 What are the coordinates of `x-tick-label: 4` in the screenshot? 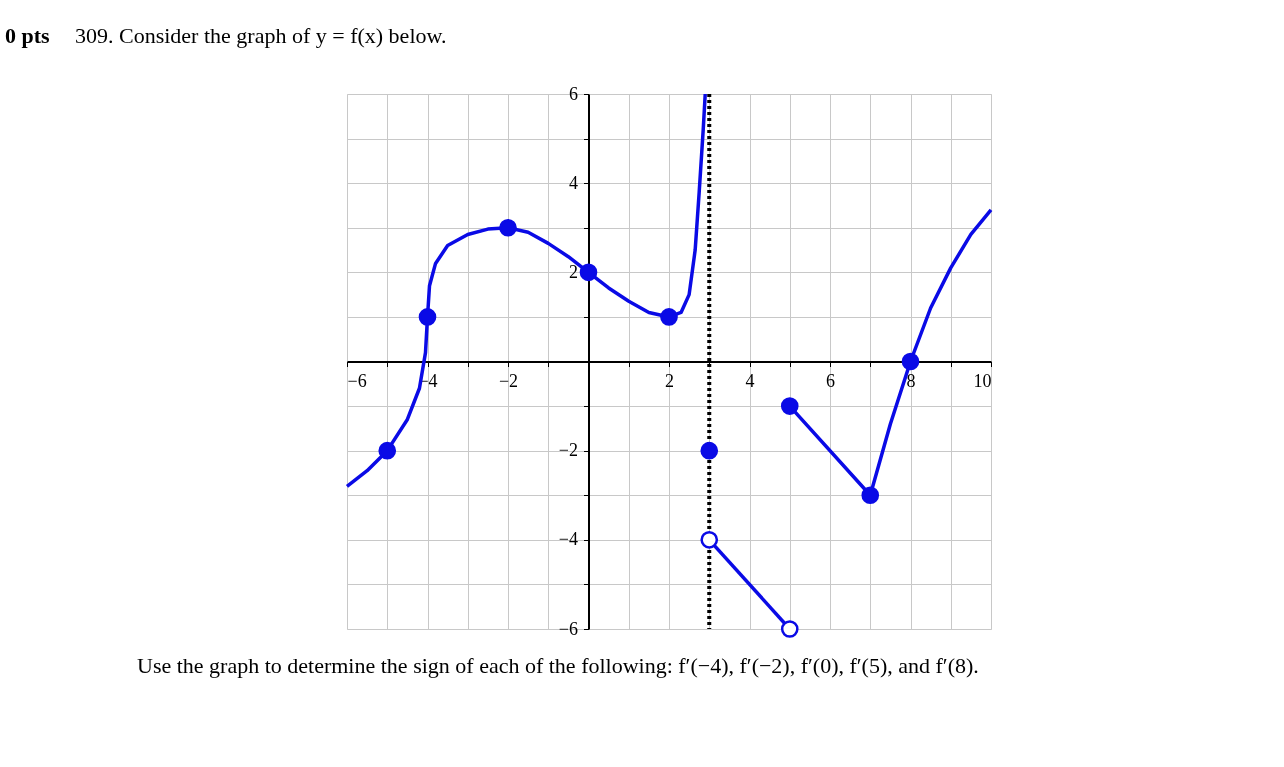 It's located at (750, 381).